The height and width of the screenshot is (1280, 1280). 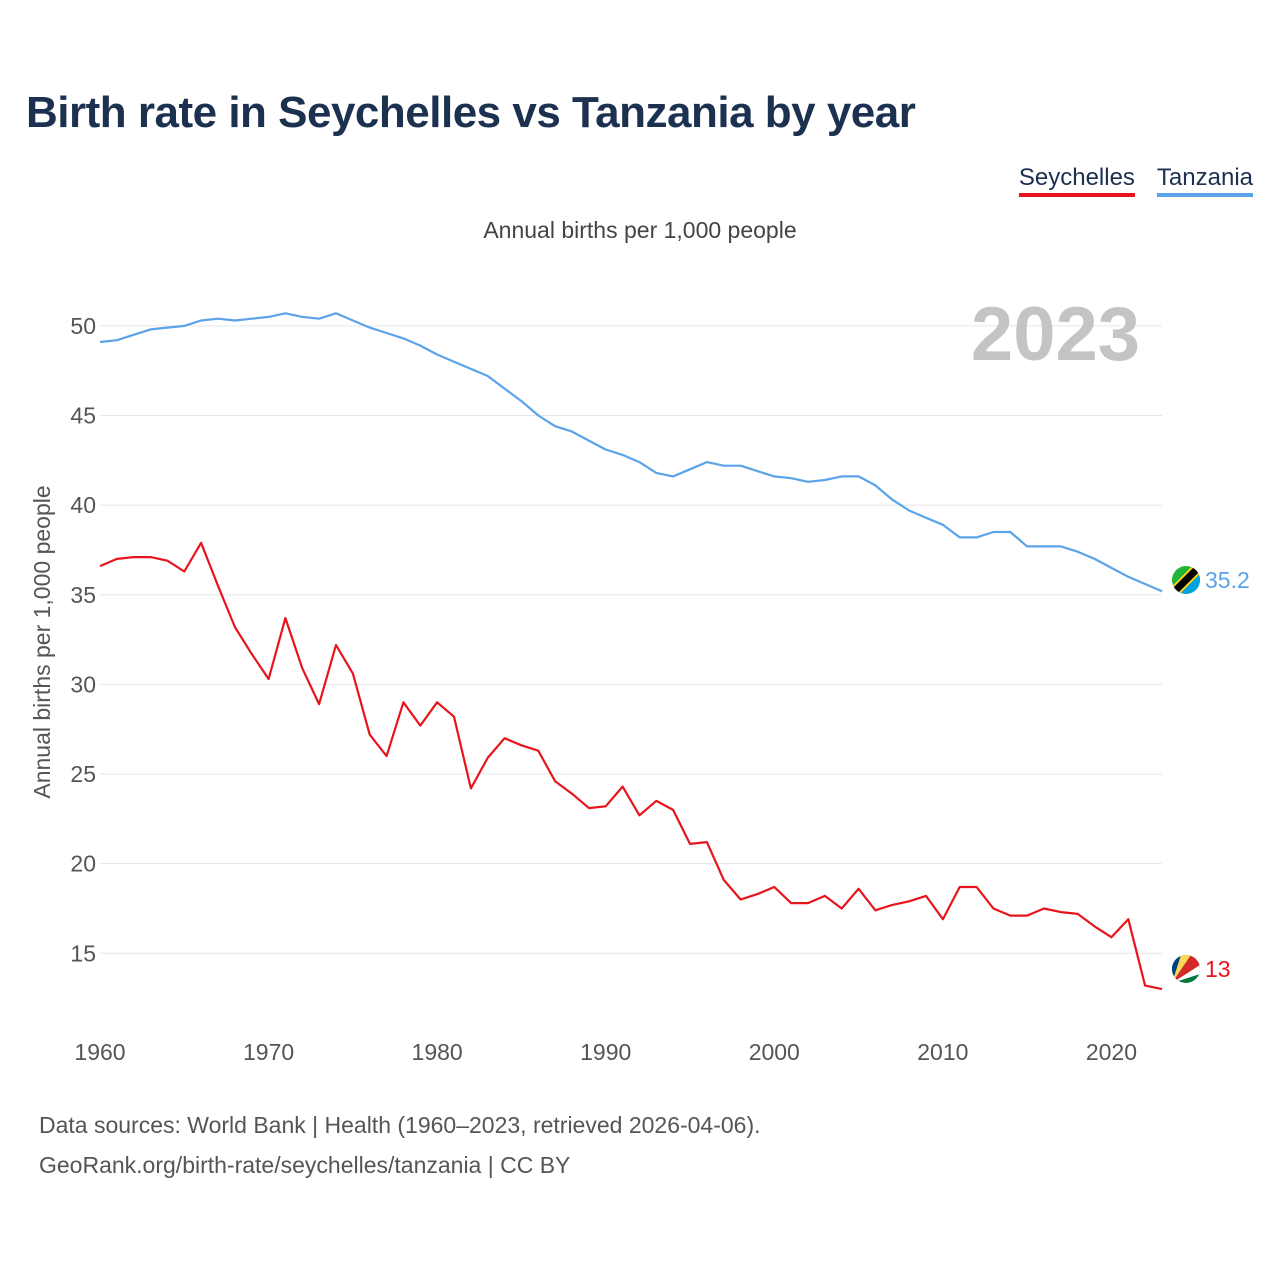 What do you see at coordinates (1186, 580) in the screenshot?
I see `tanzania-flag-icon` at bounding box center [1186, 580].